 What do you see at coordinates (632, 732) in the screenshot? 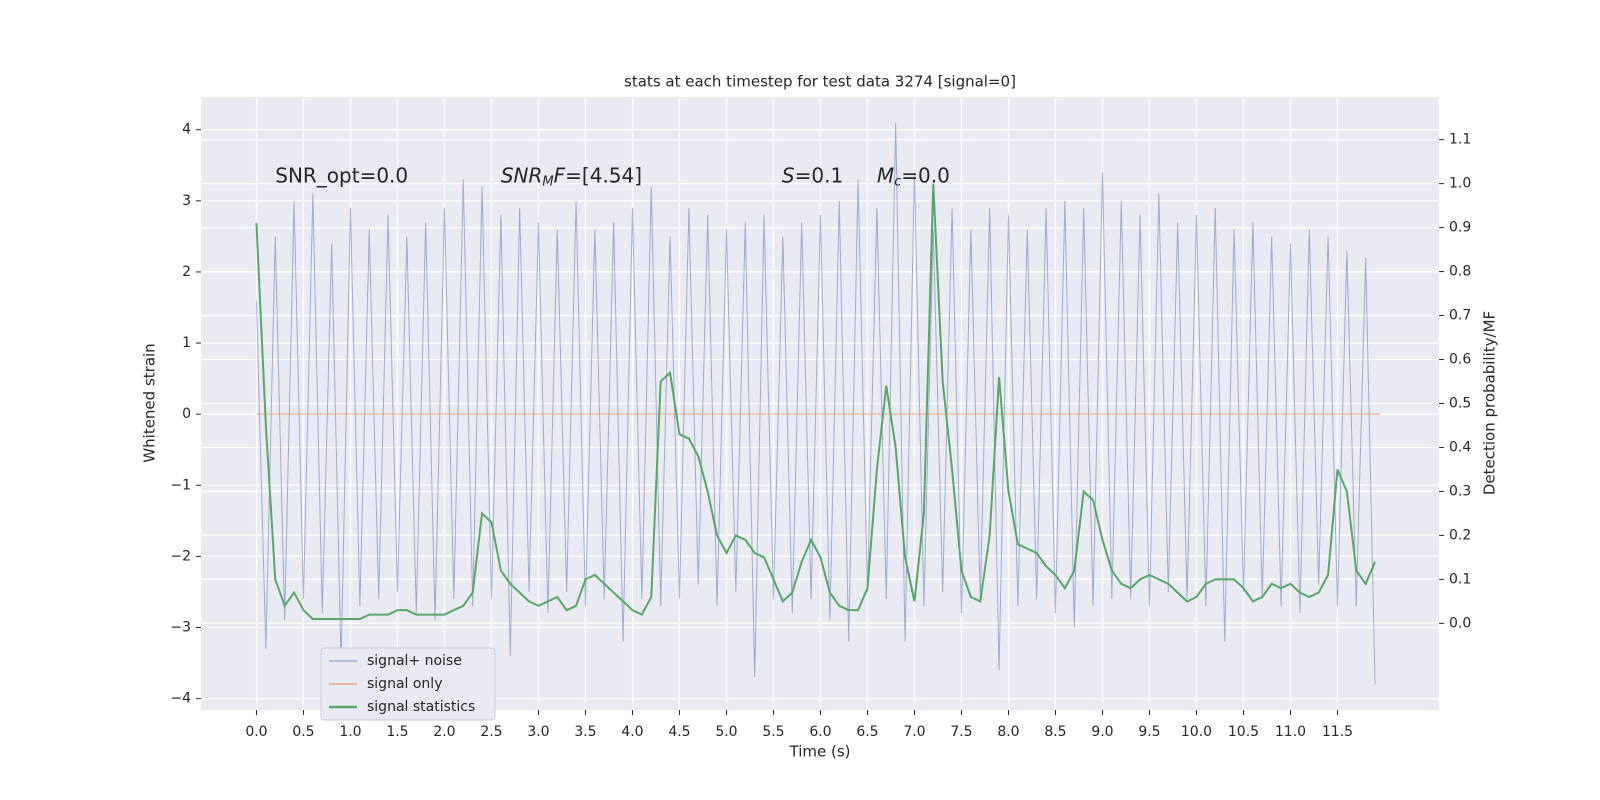
I see `x-tick-label: 4.0` at bounding box center [632, 732].